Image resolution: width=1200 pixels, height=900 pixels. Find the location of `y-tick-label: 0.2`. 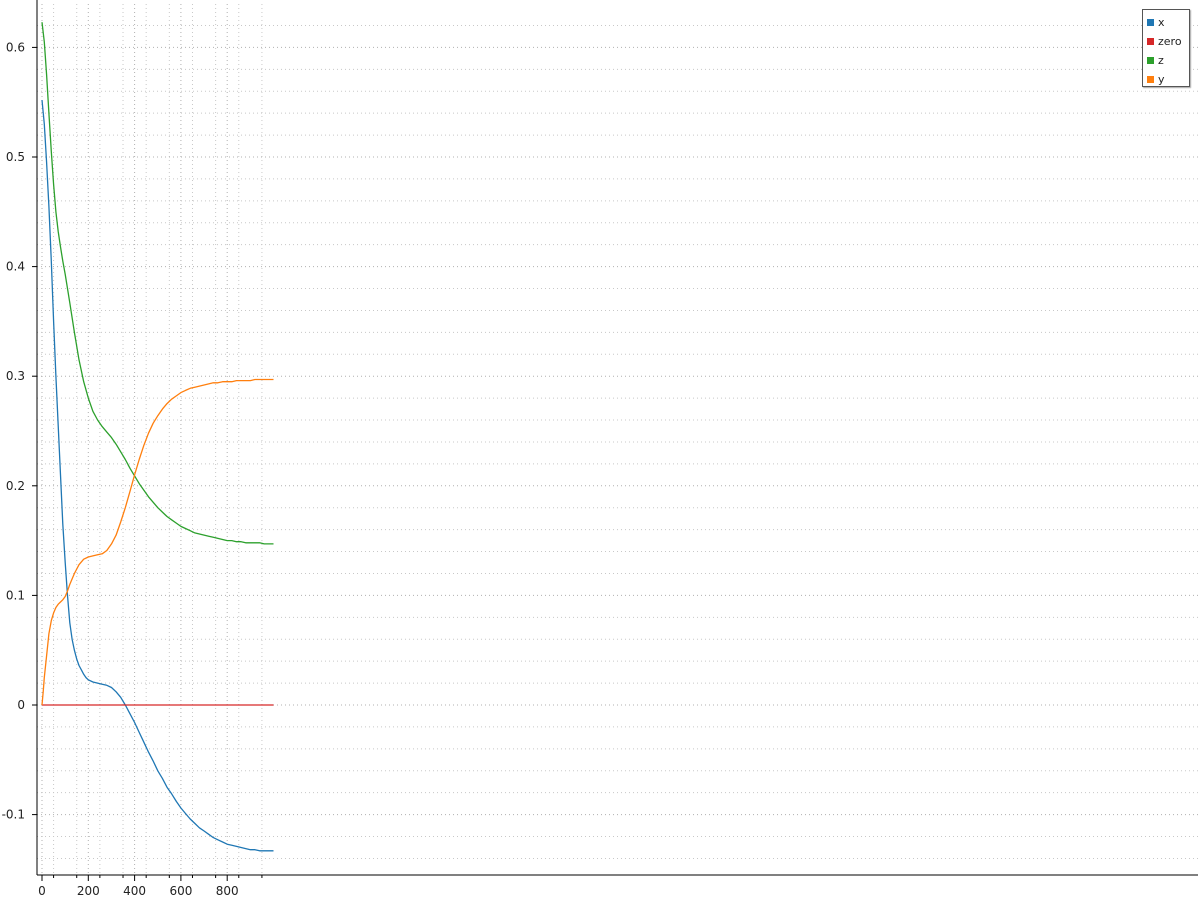

y-tick-label: 0.2 is located at coordinates (15, 486).